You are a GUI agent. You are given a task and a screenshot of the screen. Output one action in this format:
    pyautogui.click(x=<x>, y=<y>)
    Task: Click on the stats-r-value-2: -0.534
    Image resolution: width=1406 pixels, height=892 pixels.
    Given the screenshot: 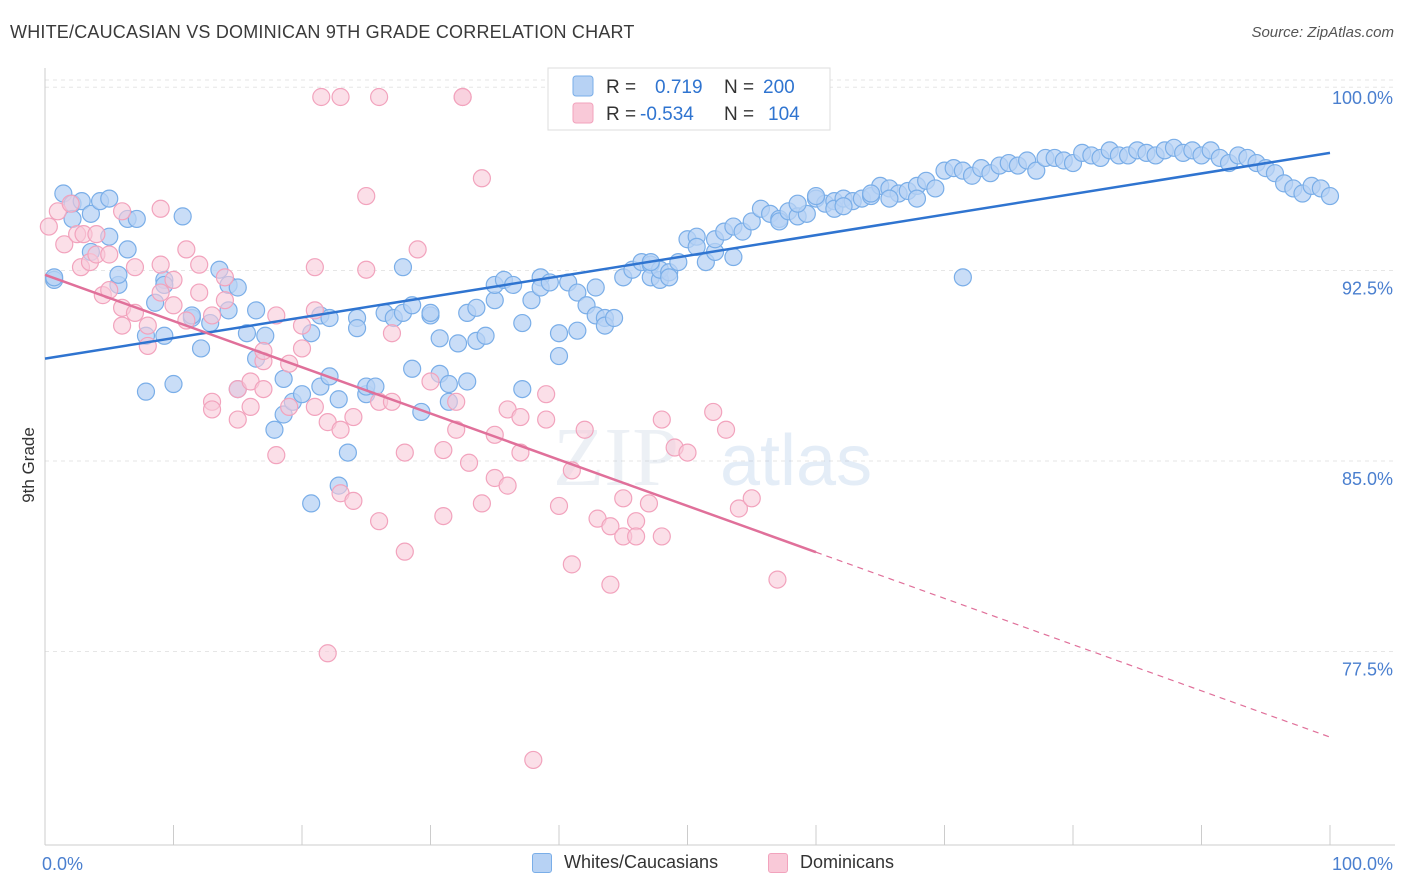 What is the action you would take?
    pyautogui.click(x=667, y=114)
    